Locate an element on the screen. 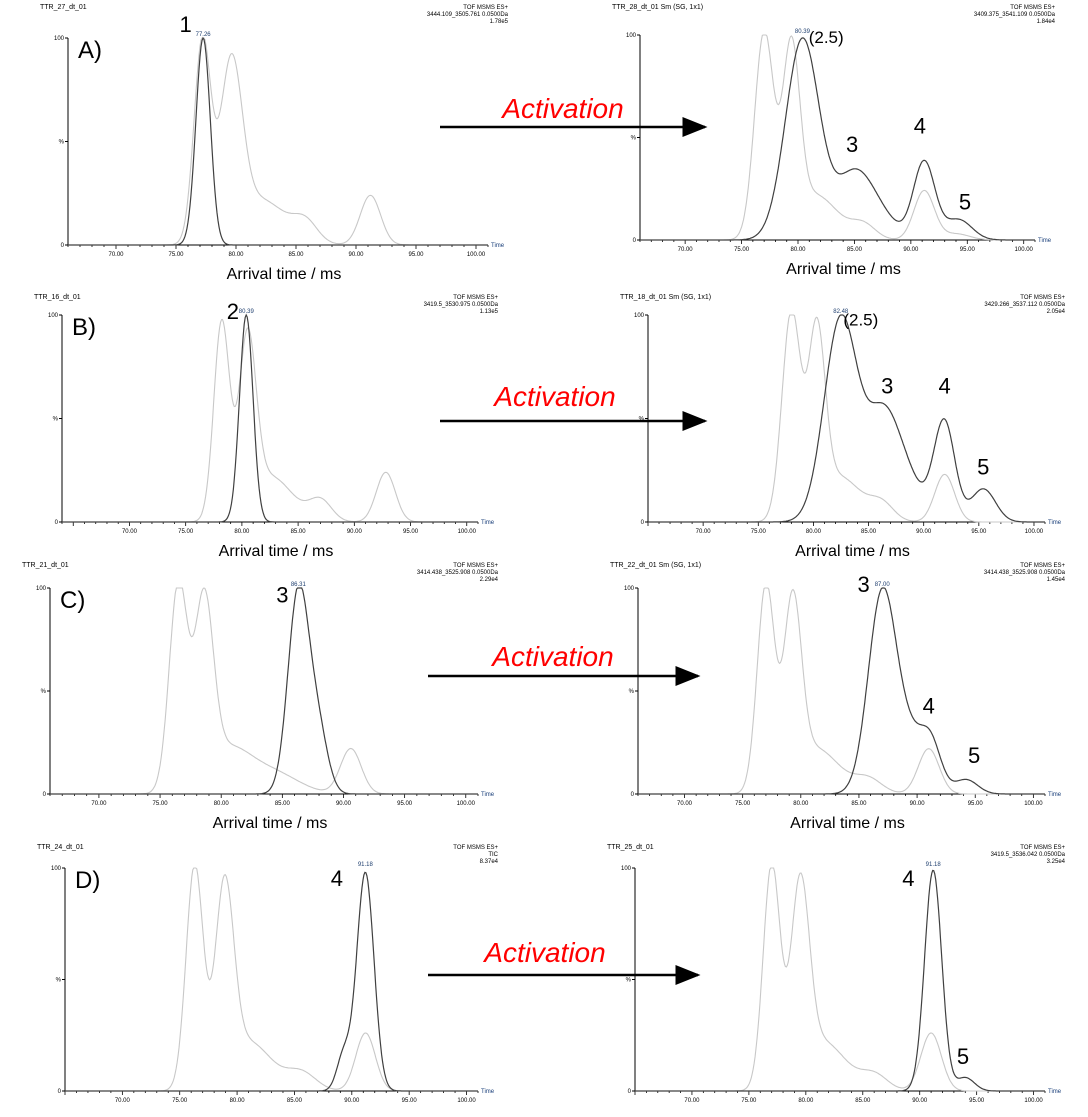 The height and width of the screenshot is (1117, 1088). peak-value-label: 91.18 is located at coordinates (934, 865).